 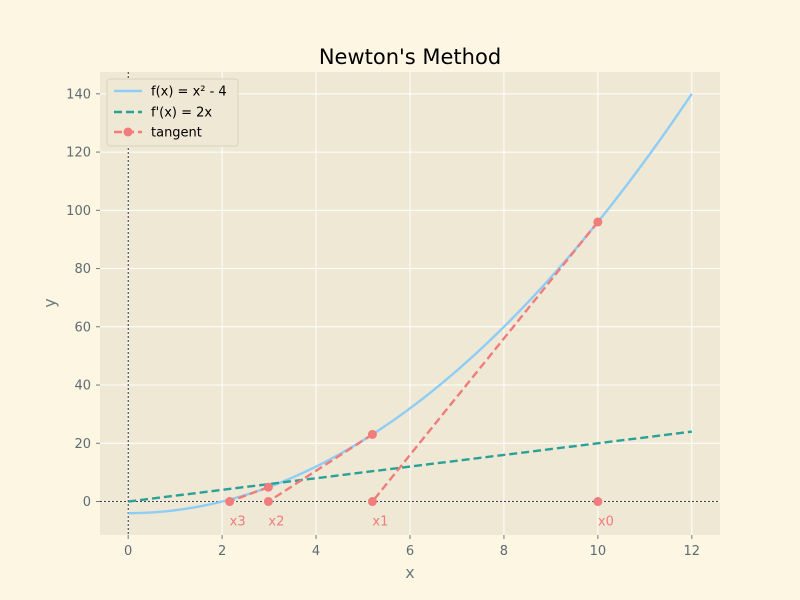 I want to click on x-tick-label: 6, so click(x=410, y=551).